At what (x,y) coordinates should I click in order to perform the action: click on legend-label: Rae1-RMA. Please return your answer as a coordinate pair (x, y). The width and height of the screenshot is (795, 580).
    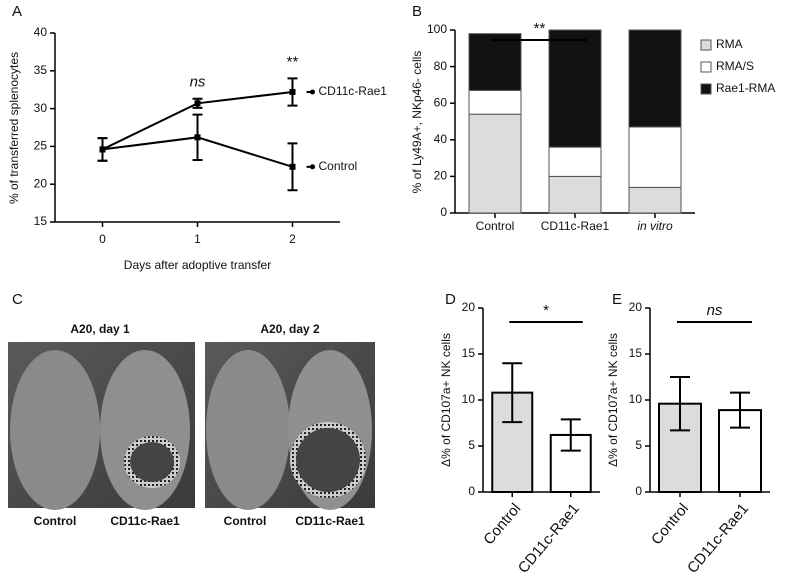
    Looking at the image, I should click on (745, 88).